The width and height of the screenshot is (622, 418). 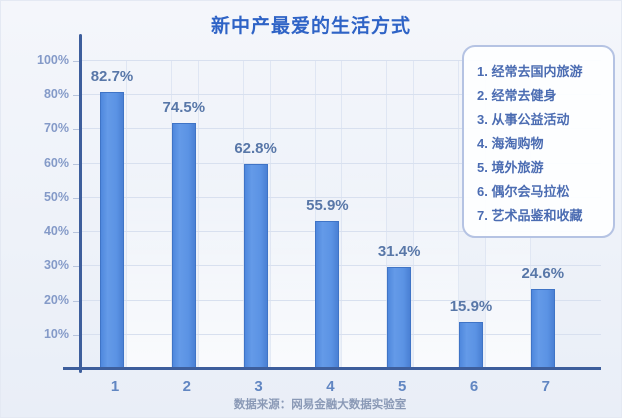 What do you see at coordinates (510, 167) in the screenshot?
I see `legend-item: 5. 境外旅游` at bounding box center [510, 167].